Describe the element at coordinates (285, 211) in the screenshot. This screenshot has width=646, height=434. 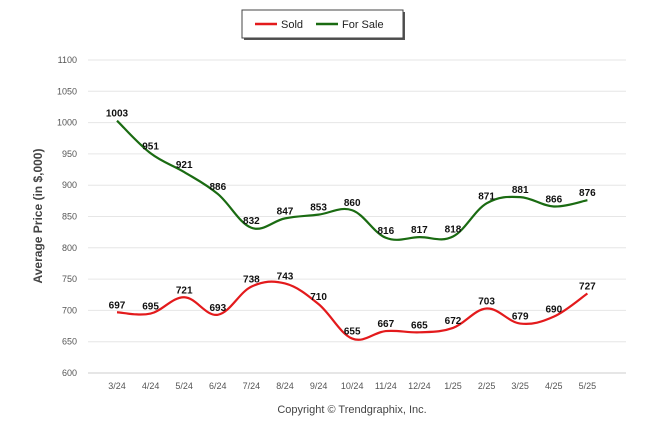
I see `data-label-for-sale: 847` at that location.